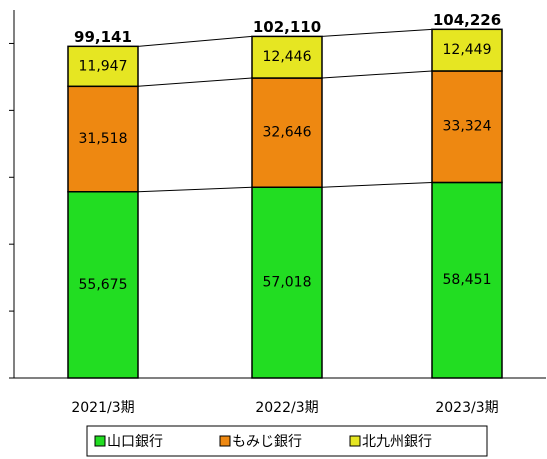 This screenshot has height=459, width=547. I want to click on total-label: 102,110, so click(287, 27).